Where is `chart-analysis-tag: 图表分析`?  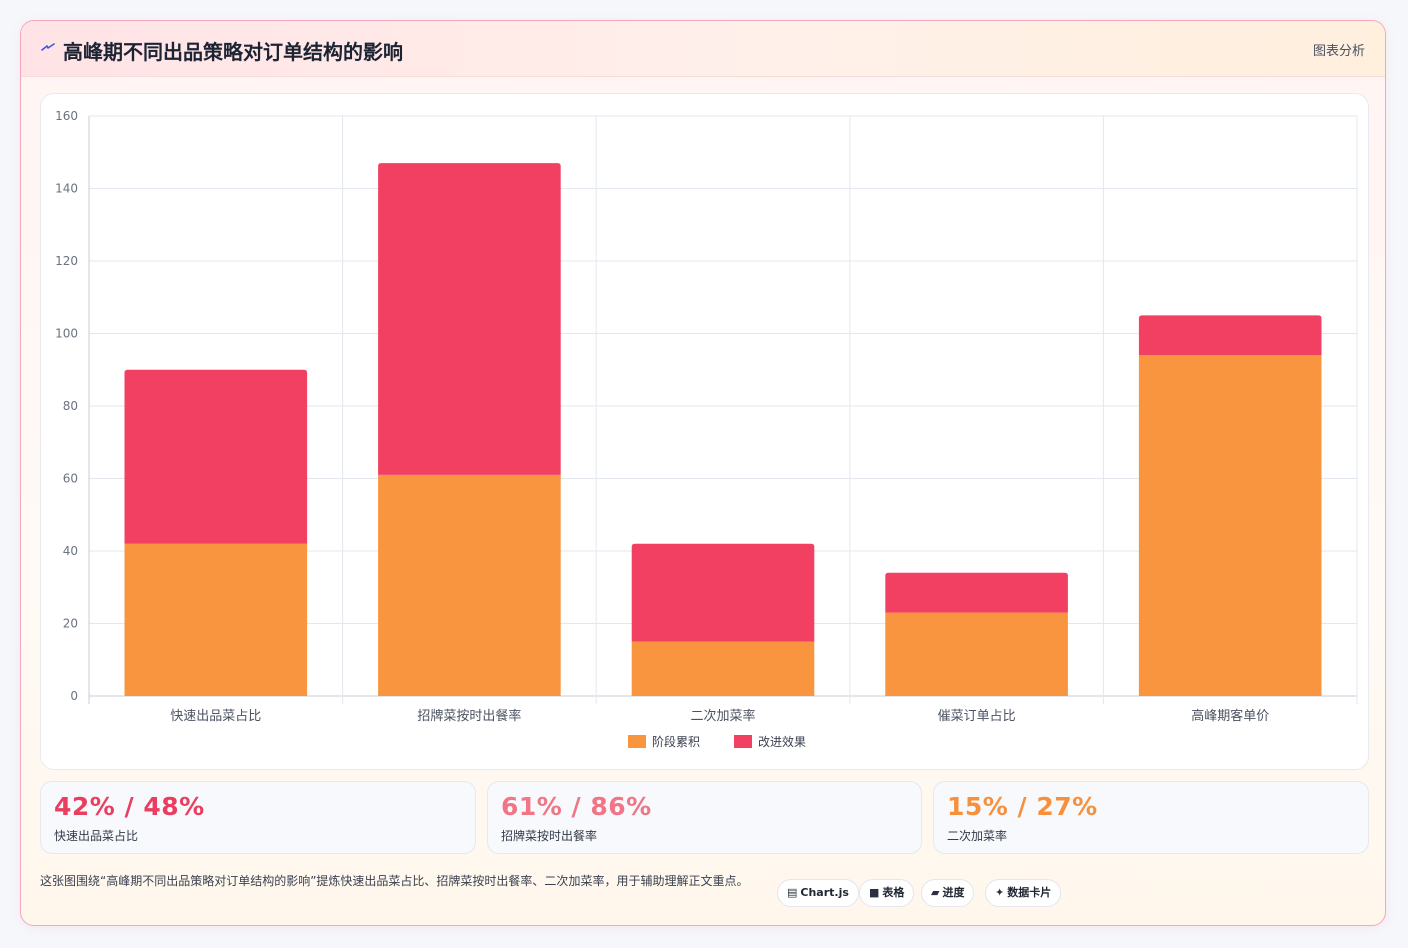 chart-analysis-tag: 图表分析 is located at coordinates (1338, 51).